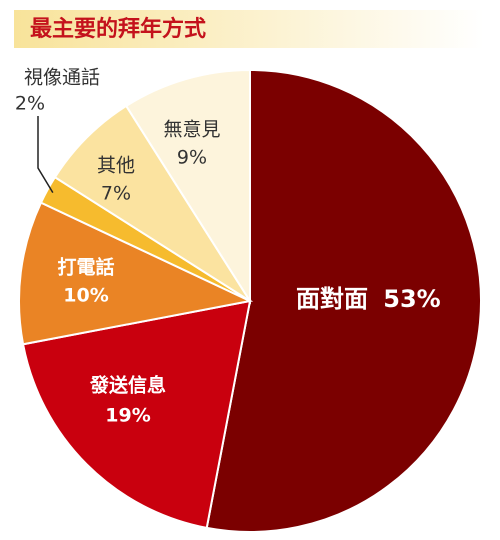 The image size is (500, 540). Describe the element at coordinates (85, 296) in the screenshot. I see `value-label: 10%` at that location.